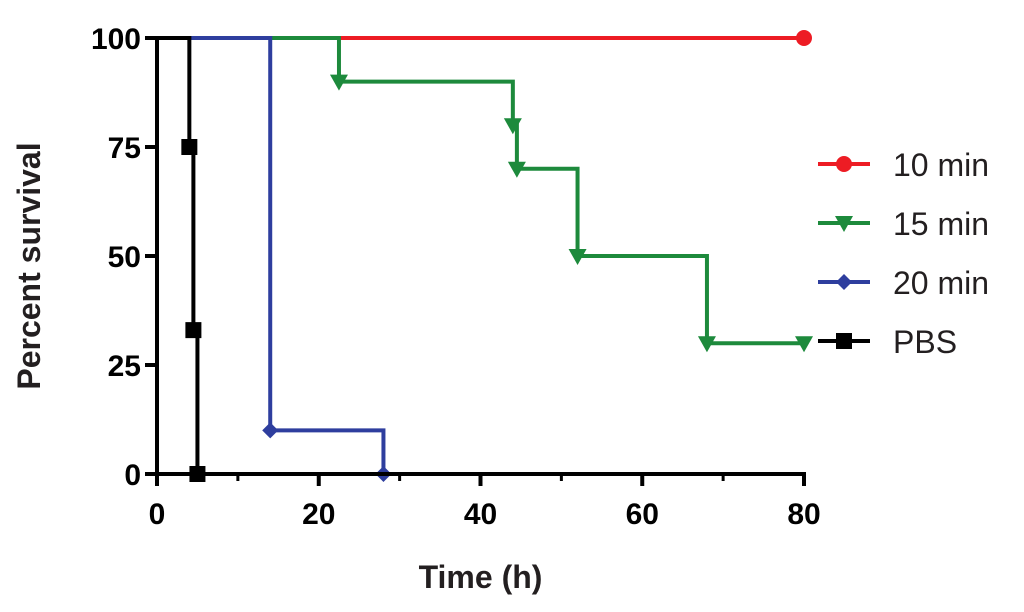 This screenshot has width=1024, height=612. I want to click on x-tick-label: 40, so click(480, 514).